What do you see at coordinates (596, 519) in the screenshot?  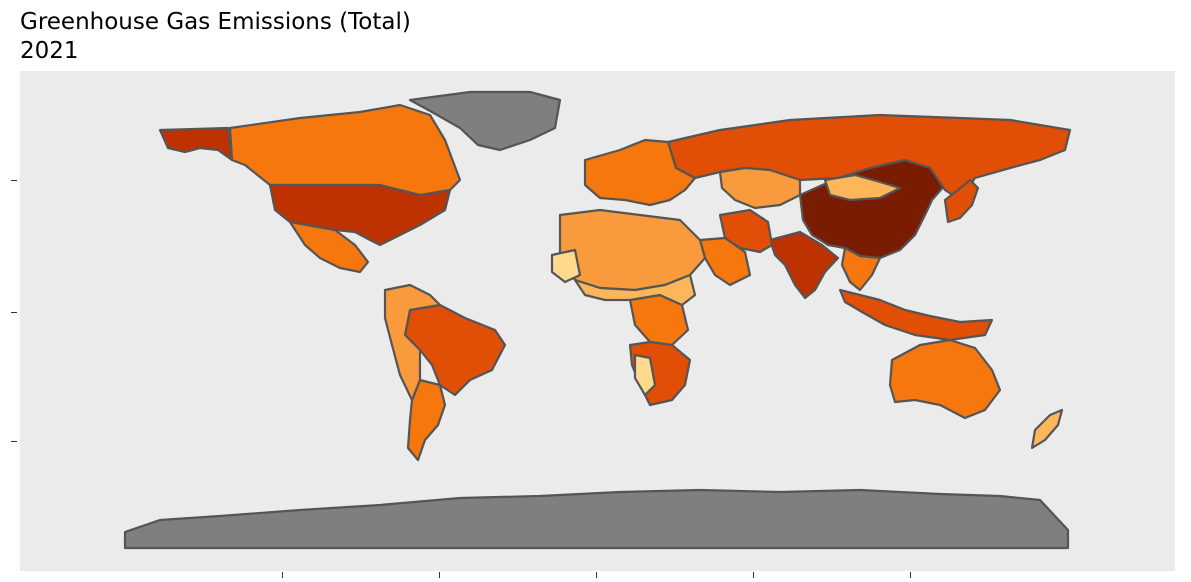 I see `region-antarctica` at bounding box center [596, 519].